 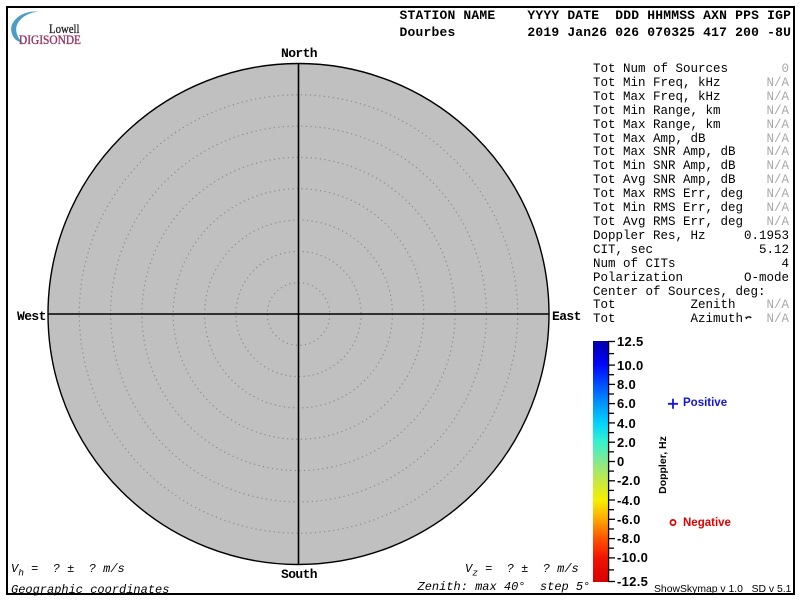 What do you see at coordinates (629, 538) in the screenshot?
I see `svg-text: -8.0` at bounding box center [629, 538].